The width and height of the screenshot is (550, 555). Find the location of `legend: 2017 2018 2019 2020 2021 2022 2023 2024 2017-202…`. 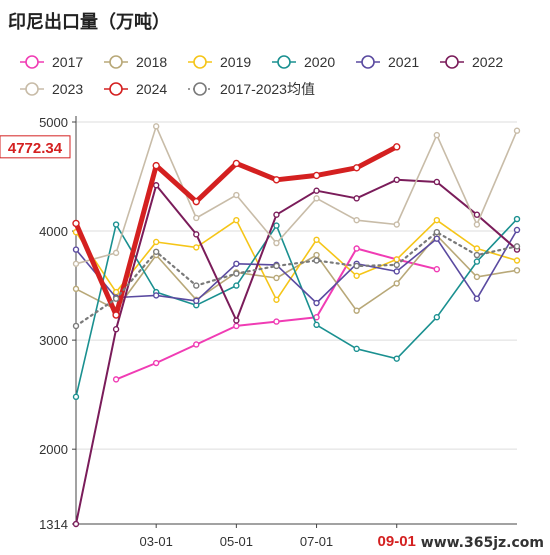

legend: 2017 2018 2019 2020 2021 2022 2023 2024 2017-202… is located at coordinates (261, 75).